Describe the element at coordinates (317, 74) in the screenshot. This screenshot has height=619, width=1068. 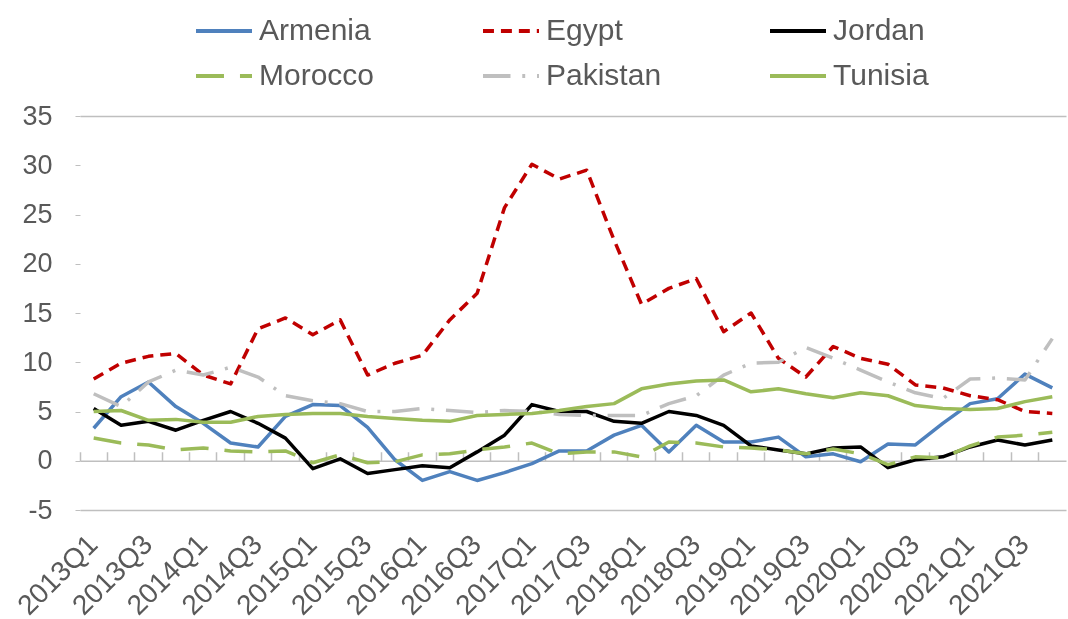
I see `legend-label: Morocco` at that location.